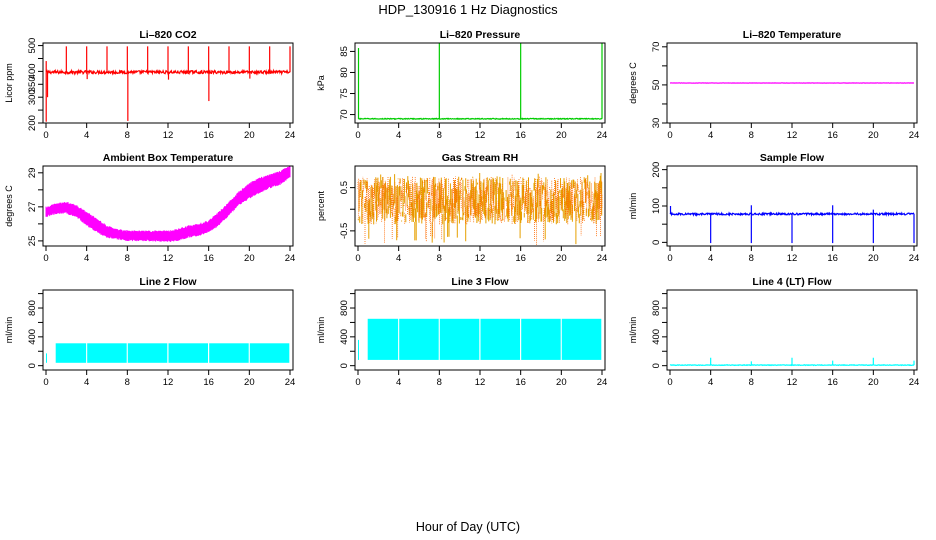 The image size is (936, 540). Describe the element at coordinates (773, 332) in the screenshot. I see `chart-panel-9: Line 4 (LT) Flow 0 4 8 12 16 20 24 0 400 800 ml/min` at that location.